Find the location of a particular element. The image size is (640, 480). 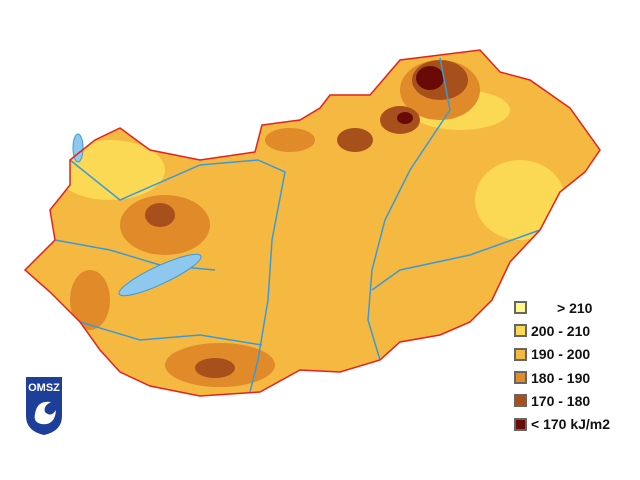

legend-item: > 210 is located at coordinates (562, 307).